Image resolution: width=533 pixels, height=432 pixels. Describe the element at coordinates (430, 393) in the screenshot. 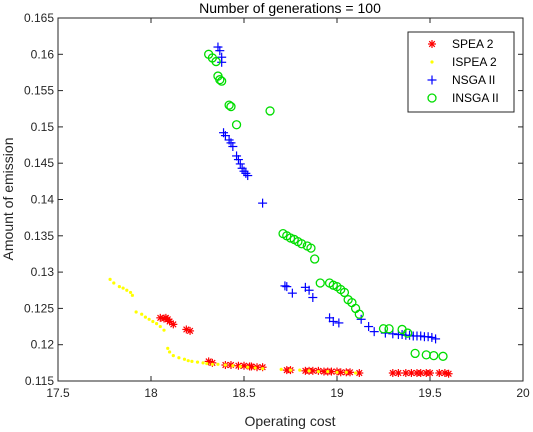

I see `x-tick-label: 19.5` at that location.